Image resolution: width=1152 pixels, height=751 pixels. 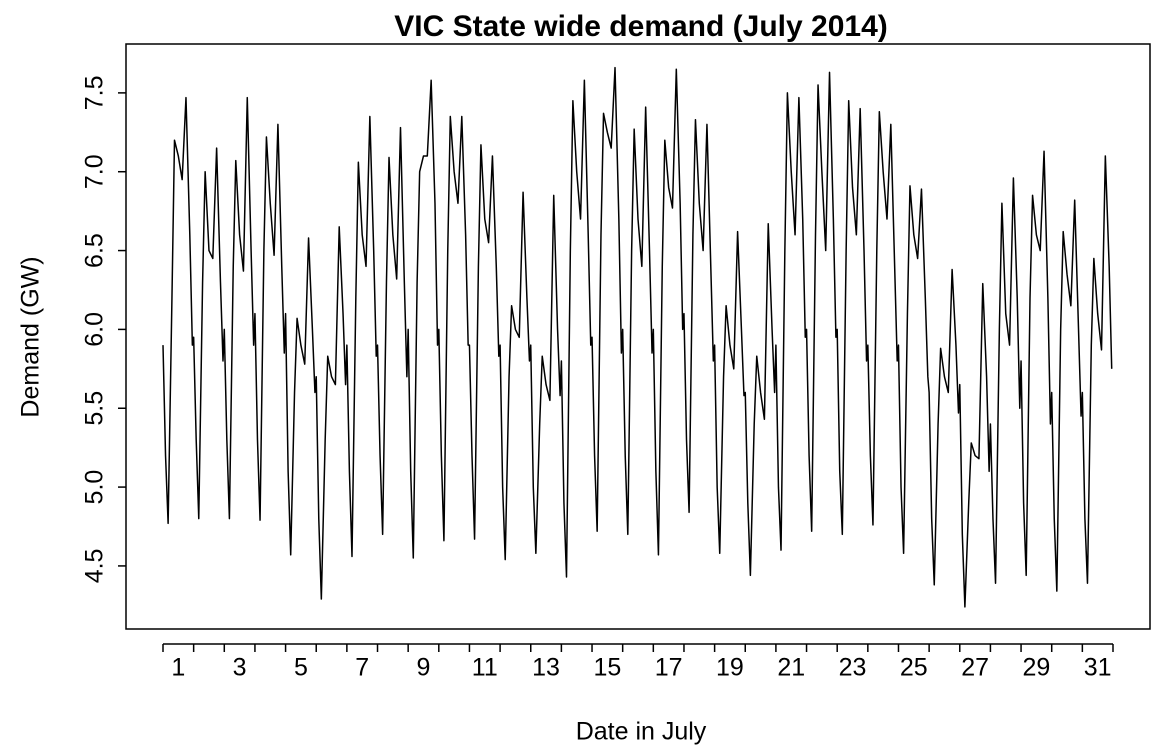 I want to click on y-tick-label: 5.0, so click(x=95, y=487).